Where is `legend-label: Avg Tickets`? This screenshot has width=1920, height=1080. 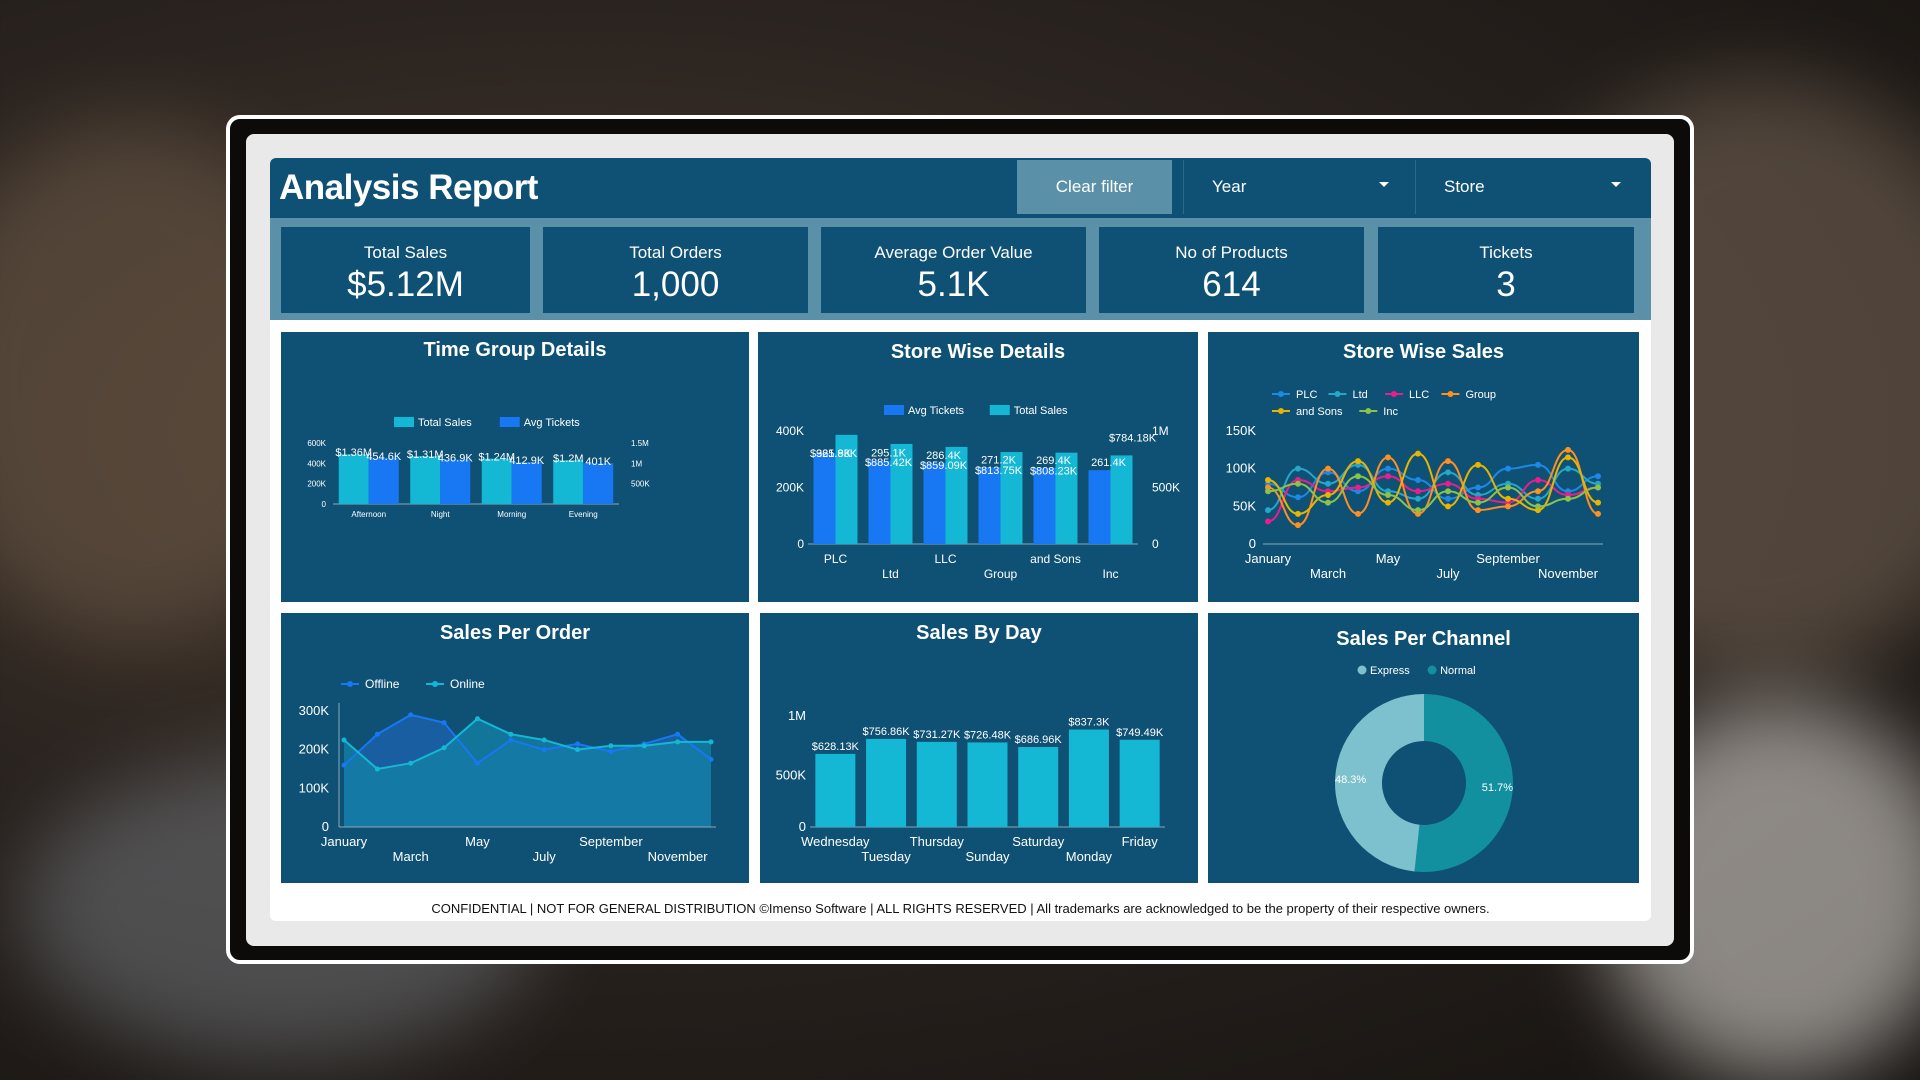
legend-label: Avg Tickets is located at coordinates (936, 411).